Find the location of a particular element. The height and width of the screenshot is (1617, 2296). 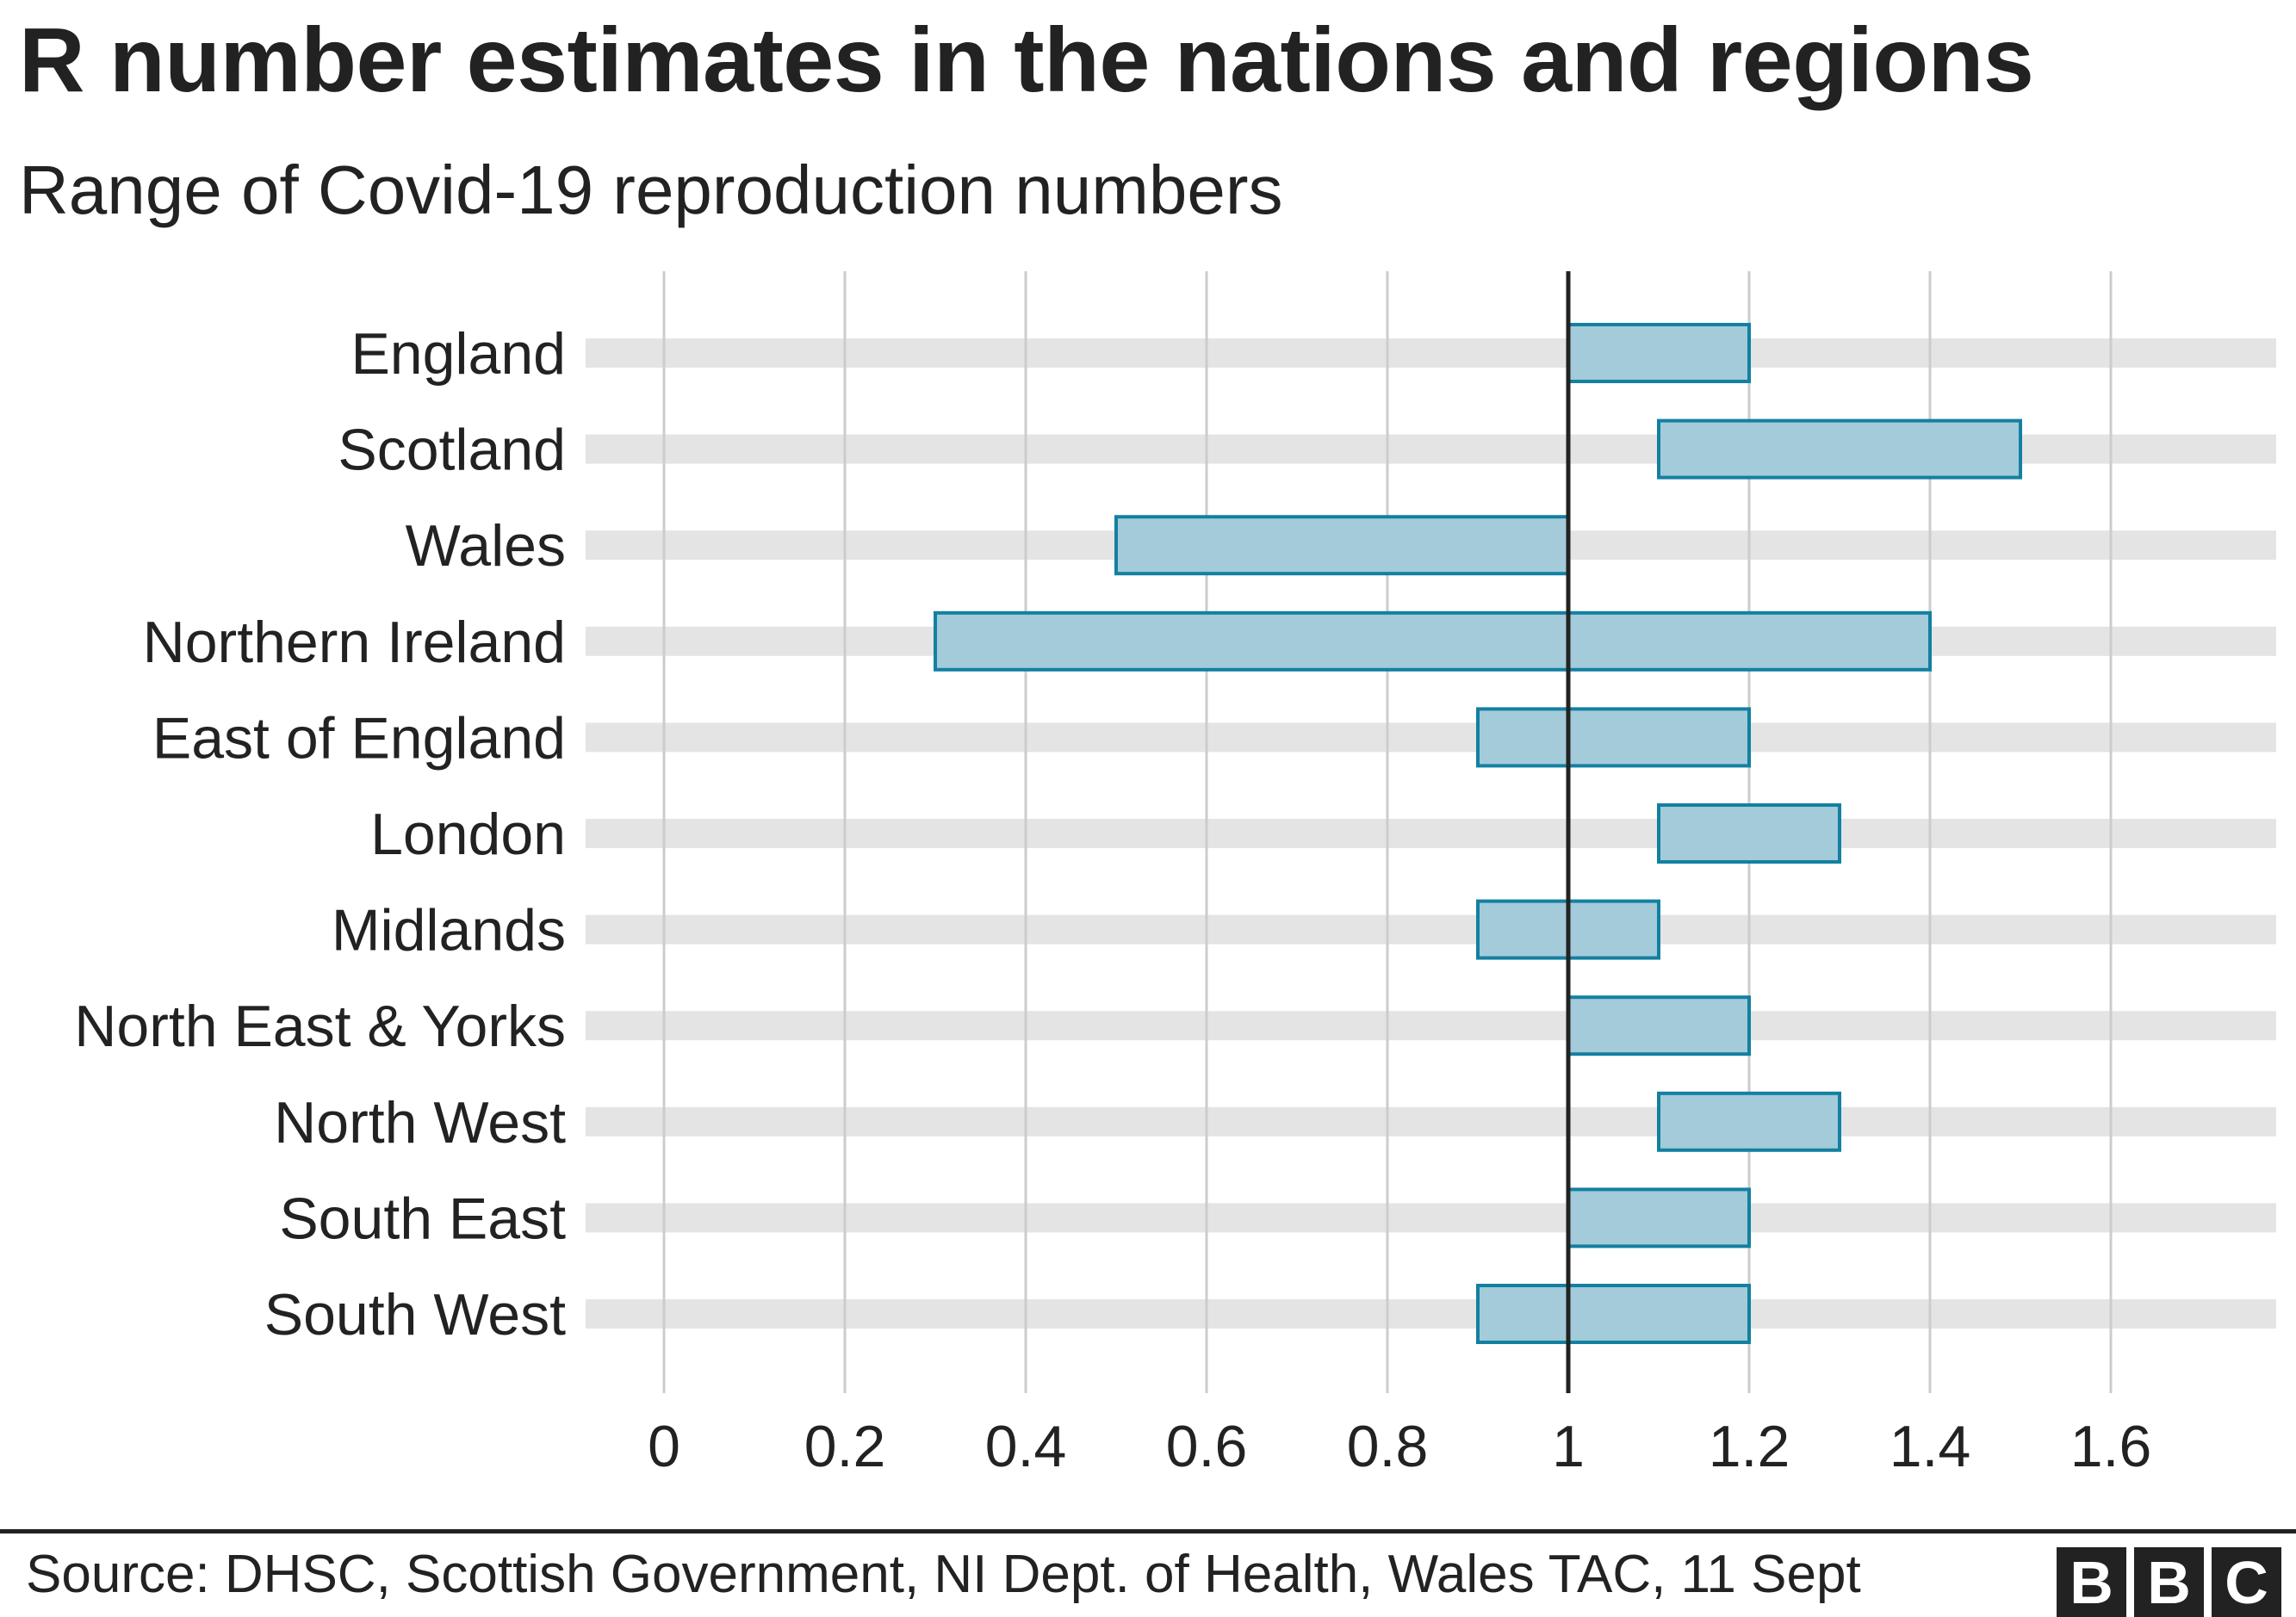

category-label: England is located at coordinates (458, 354).